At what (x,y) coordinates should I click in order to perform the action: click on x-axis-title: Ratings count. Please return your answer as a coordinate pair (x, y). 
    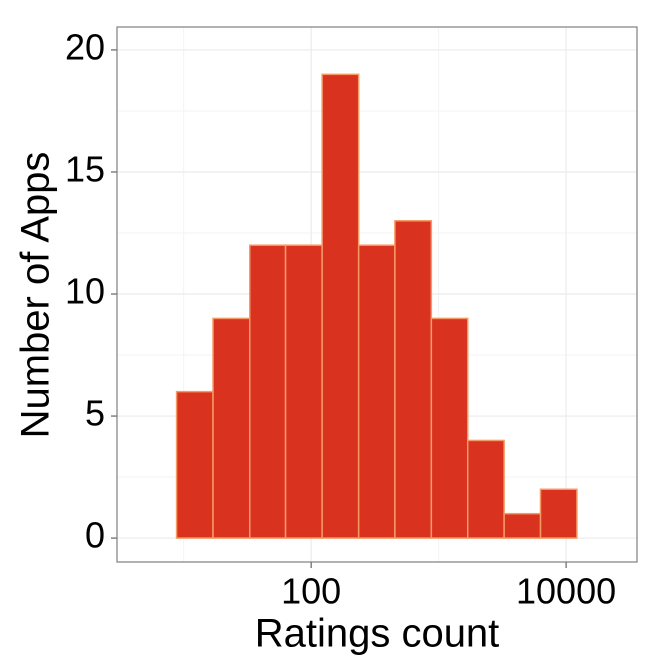
    Looking at the image, I should click on (377, 634).